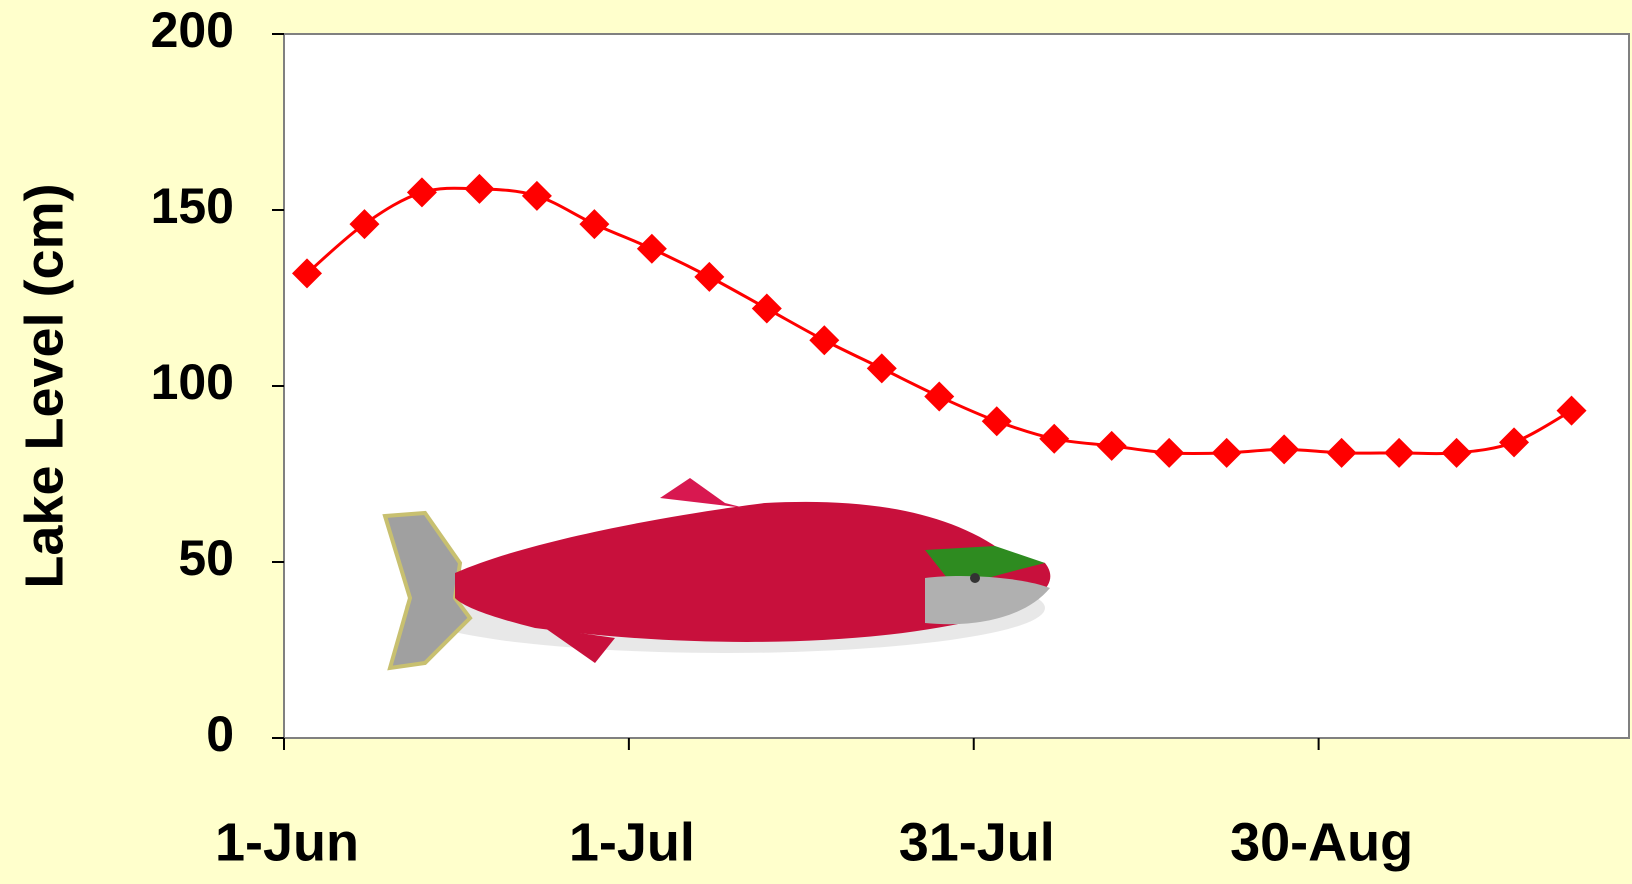 The width and height of the screenshot is (1632, 884). Describe the element at coordinates (287, 842) in the screenshot. I see `x-tick-label: 1-Jun` at that location.